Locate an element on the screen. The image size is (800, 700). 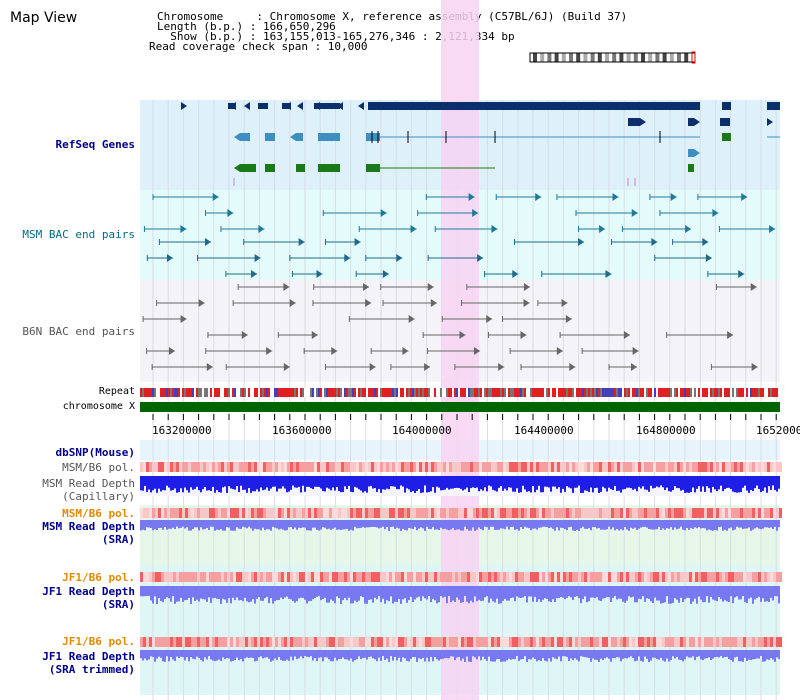
track-label-jf1-depth-trim-sub: (SRA trimmed) is located at coordinates (91, 669).